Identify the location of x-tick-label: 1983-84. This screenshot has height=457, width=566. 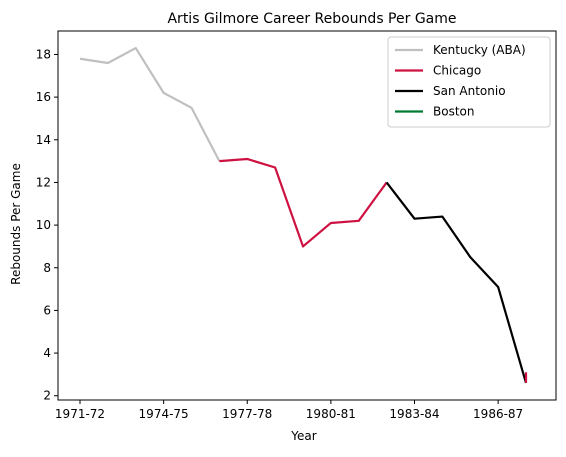
(414, 414).